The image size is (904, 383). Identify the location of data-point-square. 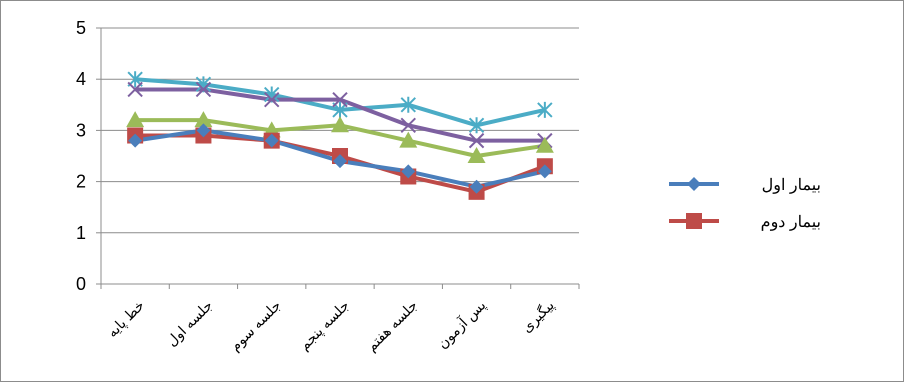
(694, 221).